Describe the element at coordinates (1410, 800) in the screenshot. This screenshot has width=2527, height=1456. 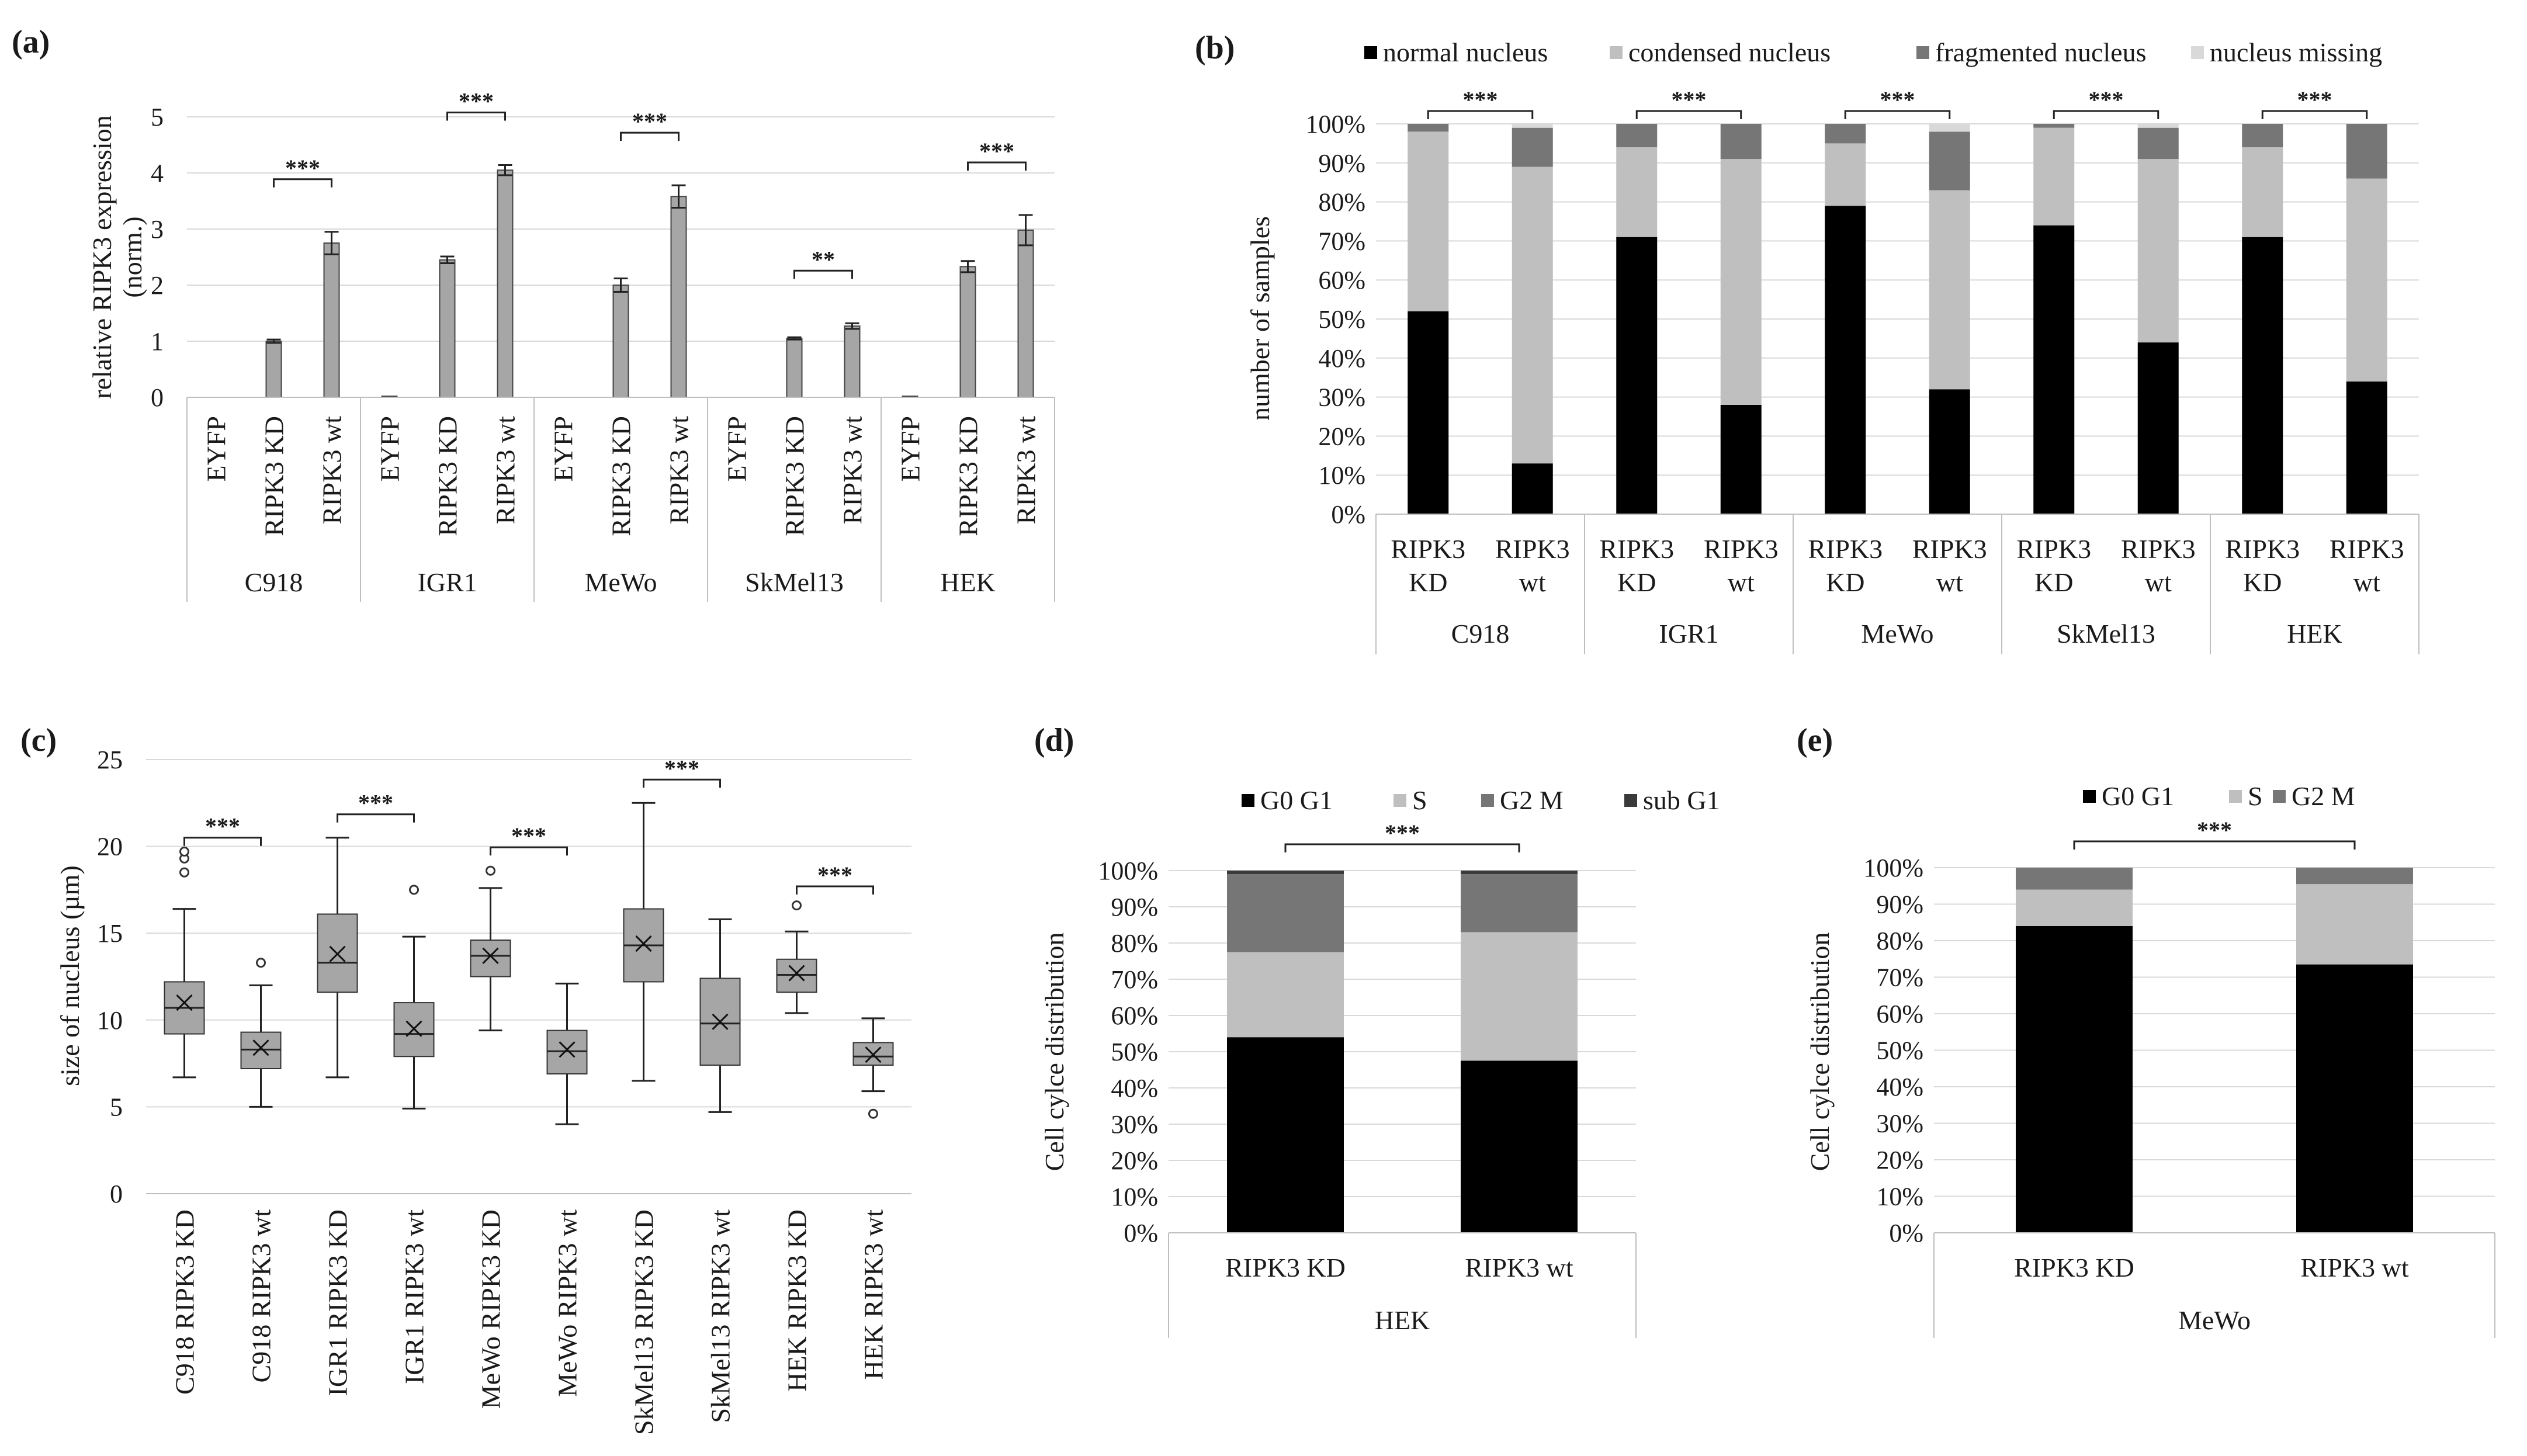
I see `legend-entry: S` at that location.